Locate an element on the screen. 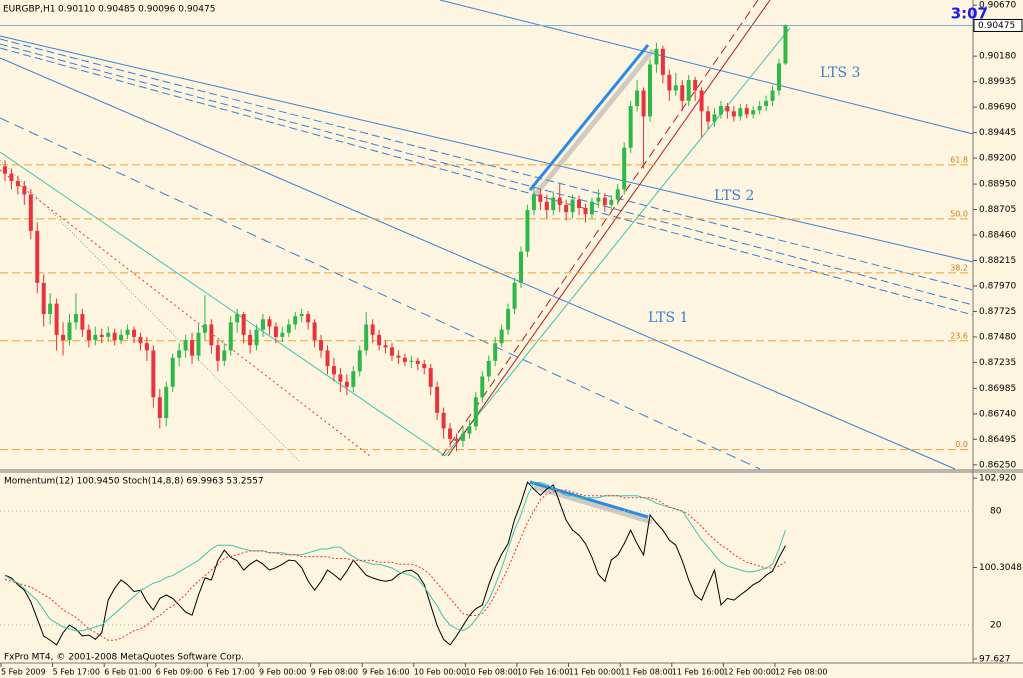 The height and width of the screenshot is (678, 1023). y-tick-label: 0.89200 is located at coordinates (997, 159).